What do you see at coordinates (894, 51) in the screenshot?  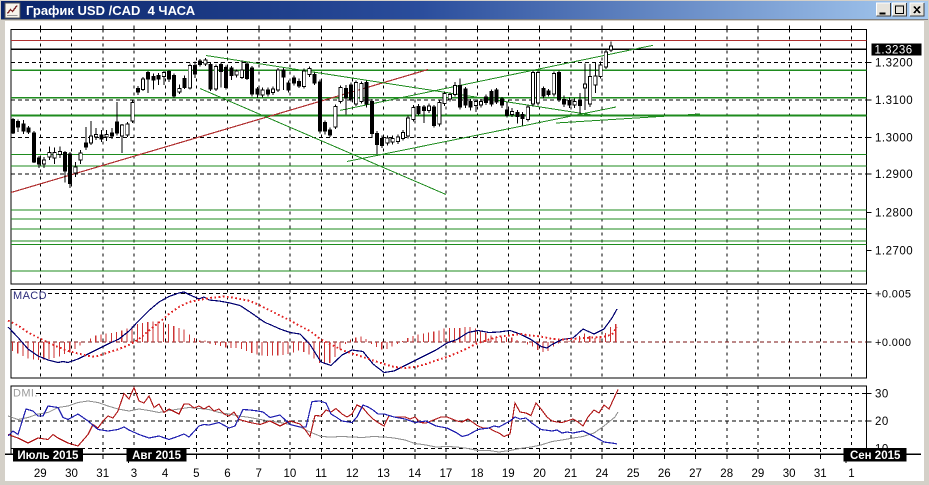 I see `svg-text: 1.3236` at bounding box center [894, 51].